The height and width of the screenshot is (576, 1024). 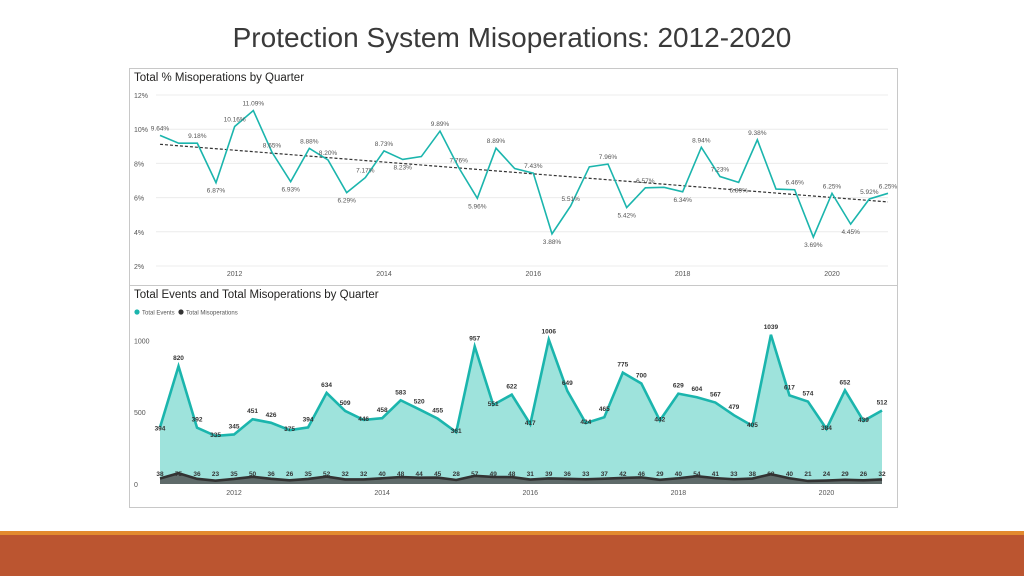 I want to click on events-data-label: 405, so click(x=752, y=425).